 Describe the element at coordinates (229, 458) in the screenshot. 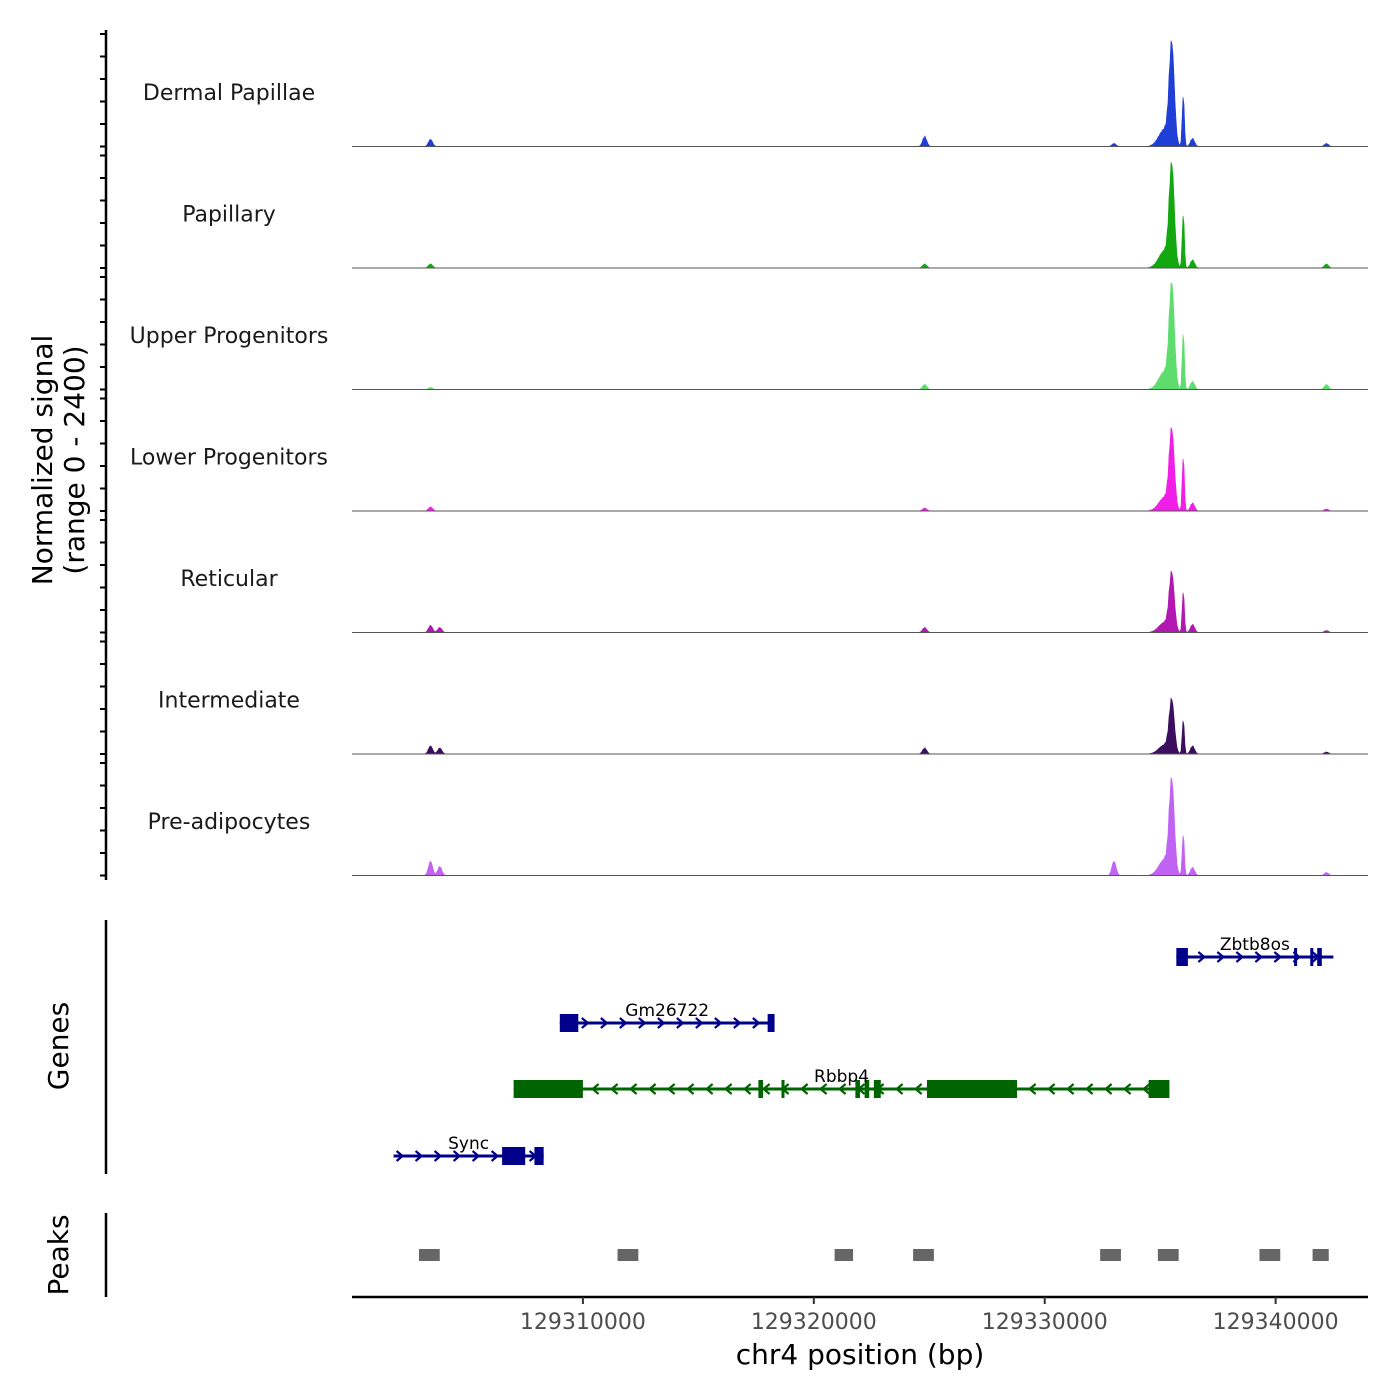

I see `track-label-3: Lower Progenitors` at that location.